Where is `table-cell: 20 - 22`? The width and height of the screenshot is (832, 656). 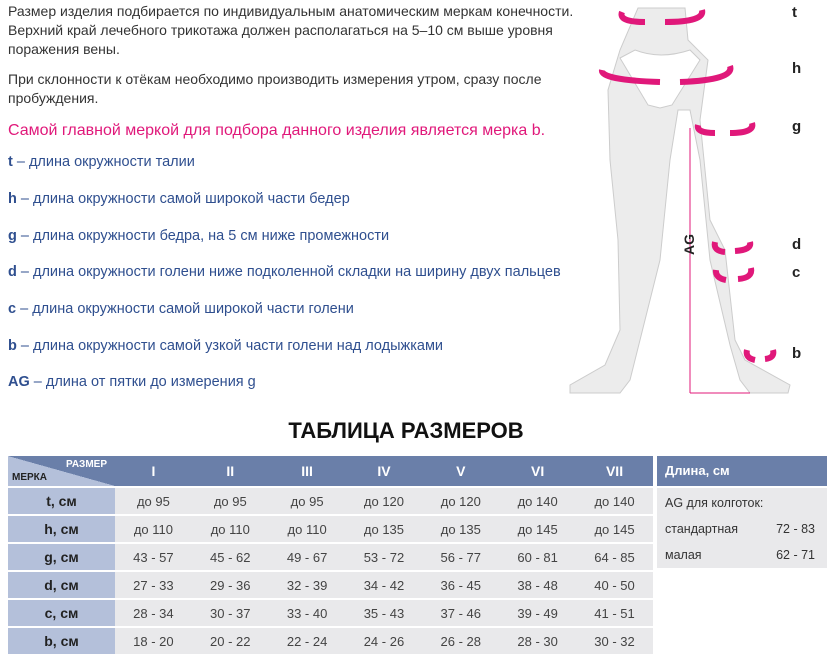
table-cell: 20 - 22 is located at coordinates (230, 641).